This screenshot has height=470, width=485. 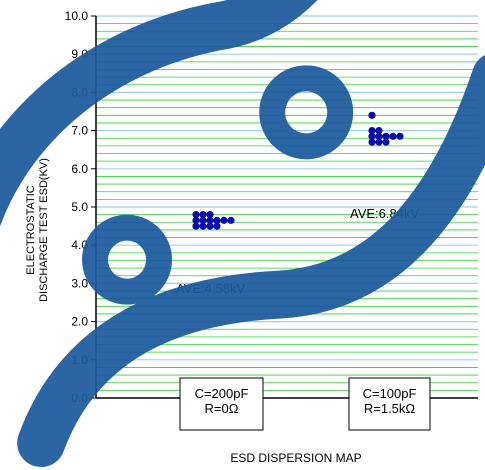 I want to click on y-tick-label: 6.0, so click(x=79, y=169).